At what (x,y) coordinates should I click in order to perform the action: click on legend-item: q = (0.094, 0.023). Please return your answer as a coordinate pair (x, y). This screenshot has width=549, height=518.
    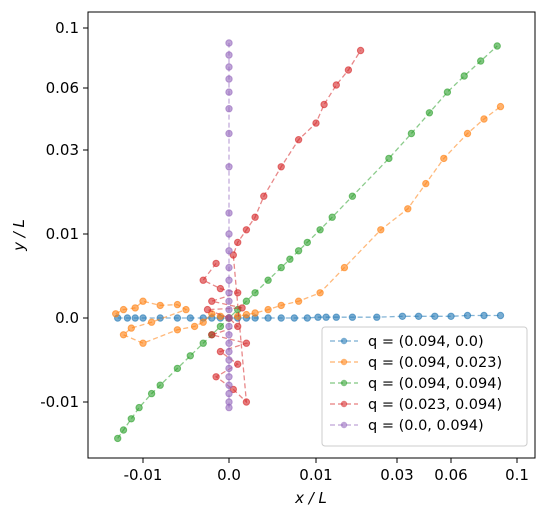
    Looking at the image, I should click on (416, 363).